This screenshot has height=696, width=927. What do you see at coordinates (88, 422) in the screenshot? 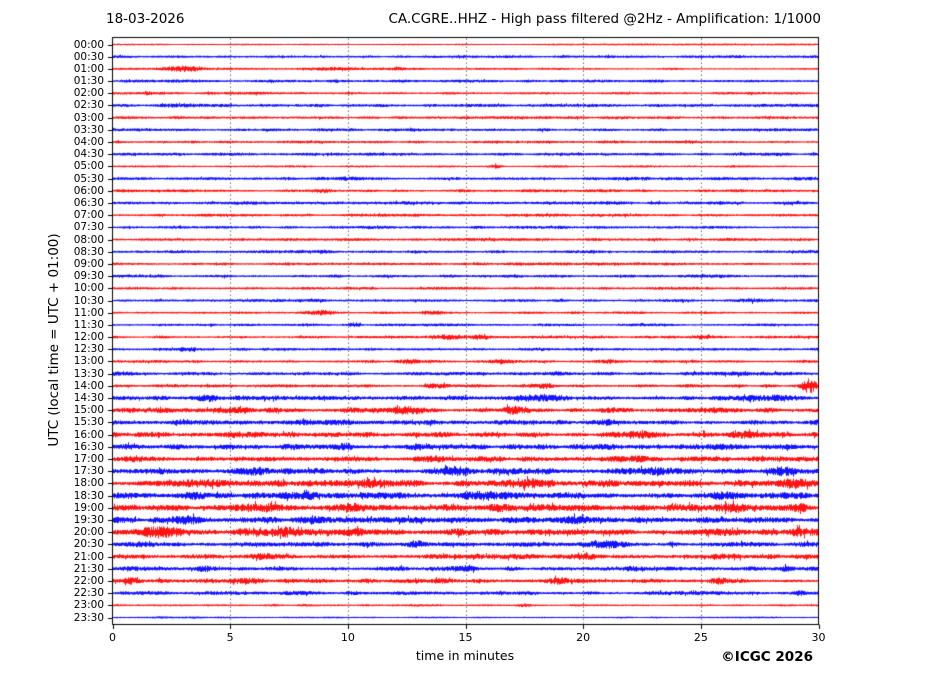
I see `y-tick-label: 15:30` at bounding box center [88, 422].